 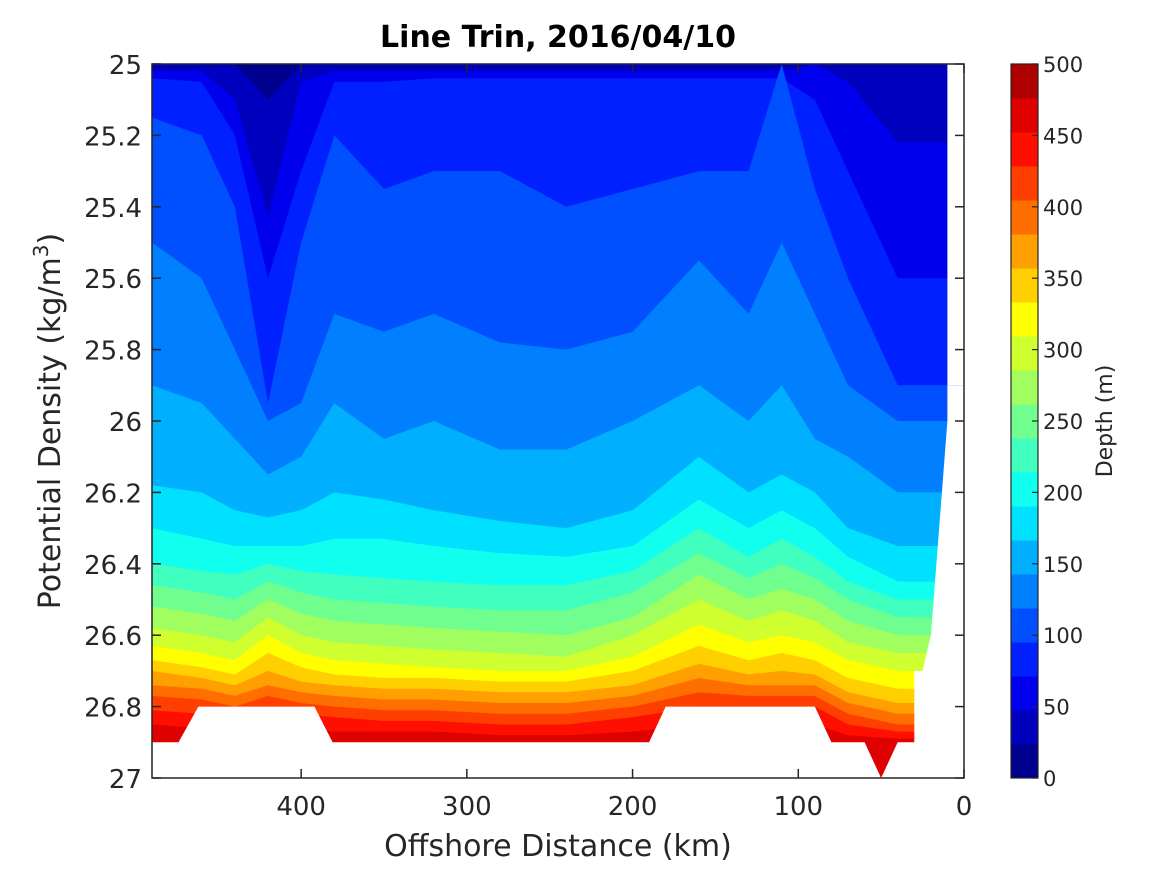 I want to click on colorbar-tick-label: 200, so click(x=1063, y=493).